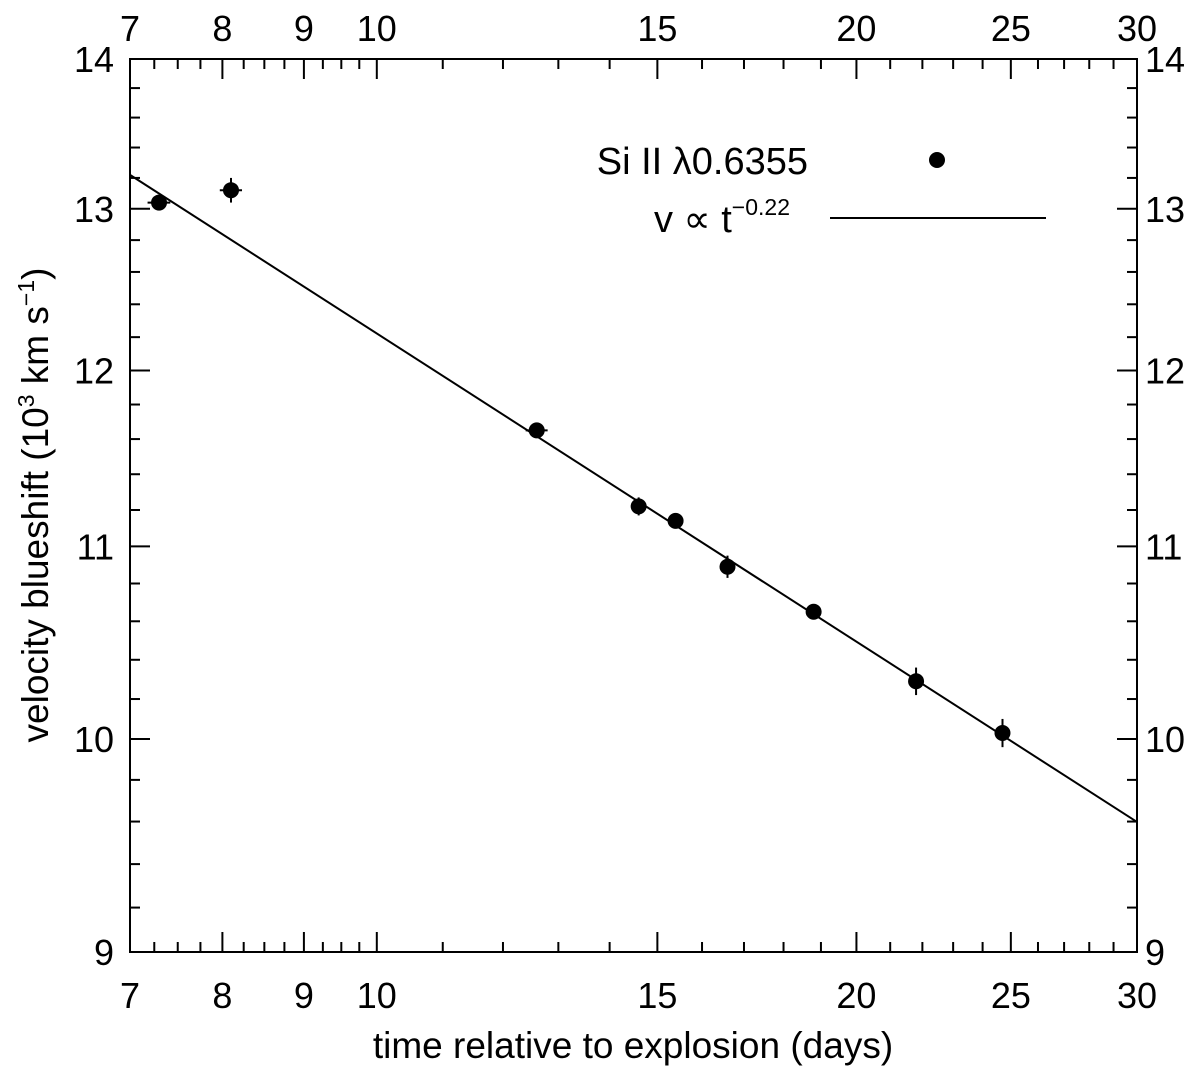 This screenshot has height=1076, width=1200. Describe the element at coordinates (856, 995) in the screenshot. I see `x-tick-label-bottom: 20` at that location.